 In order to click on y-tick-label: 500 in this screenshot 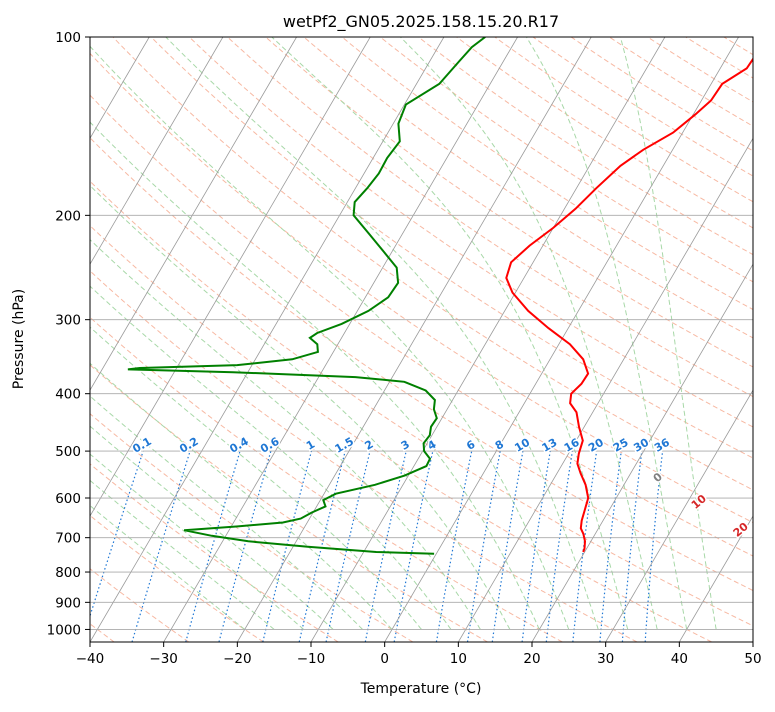, I will do `click(68, 452)`.